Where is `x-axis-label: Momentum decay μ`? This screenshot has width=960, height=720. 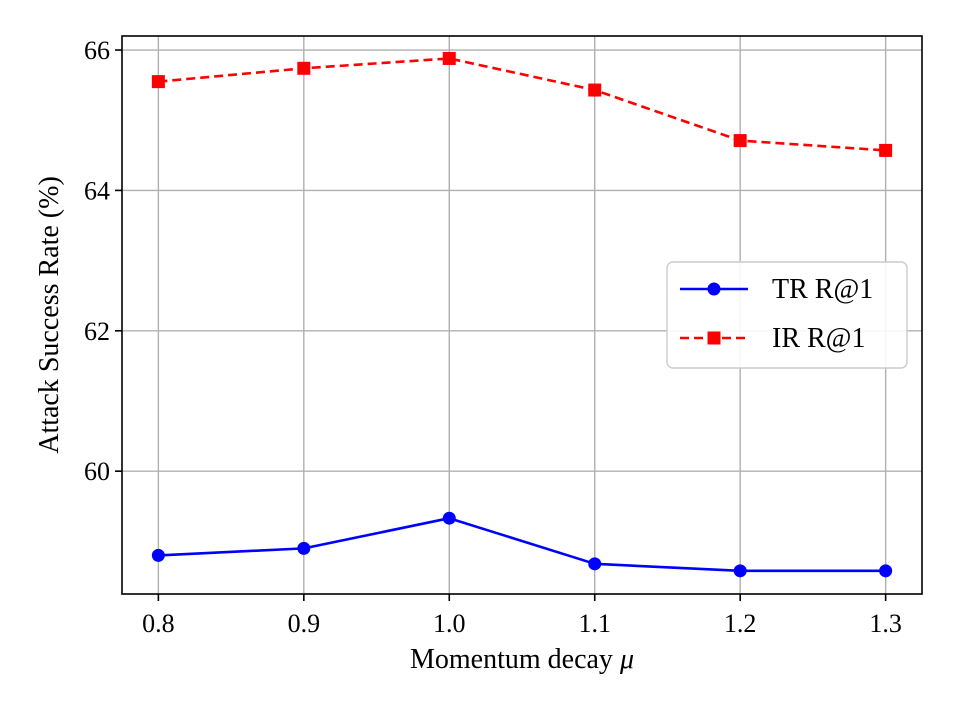 x-axis-label: Momentum decay μ is located at coordinates (522, 659).